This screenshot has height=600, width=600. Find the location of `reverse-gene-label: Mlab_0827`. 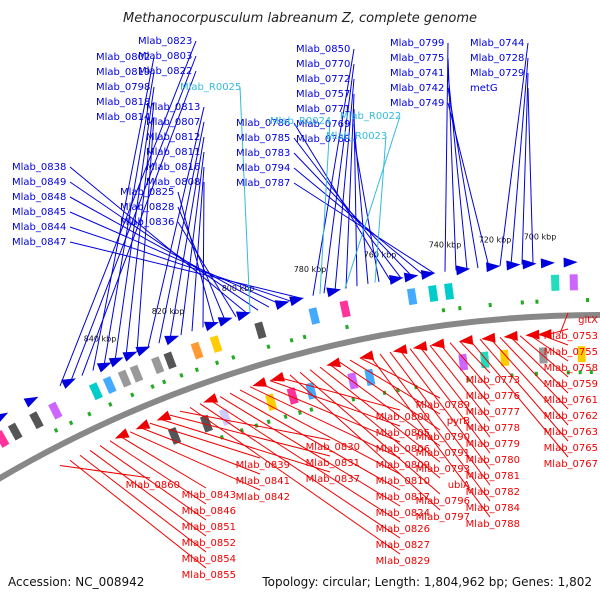

reverse-gene-label: Mlab_0827 is located at coordinates (403, 545).